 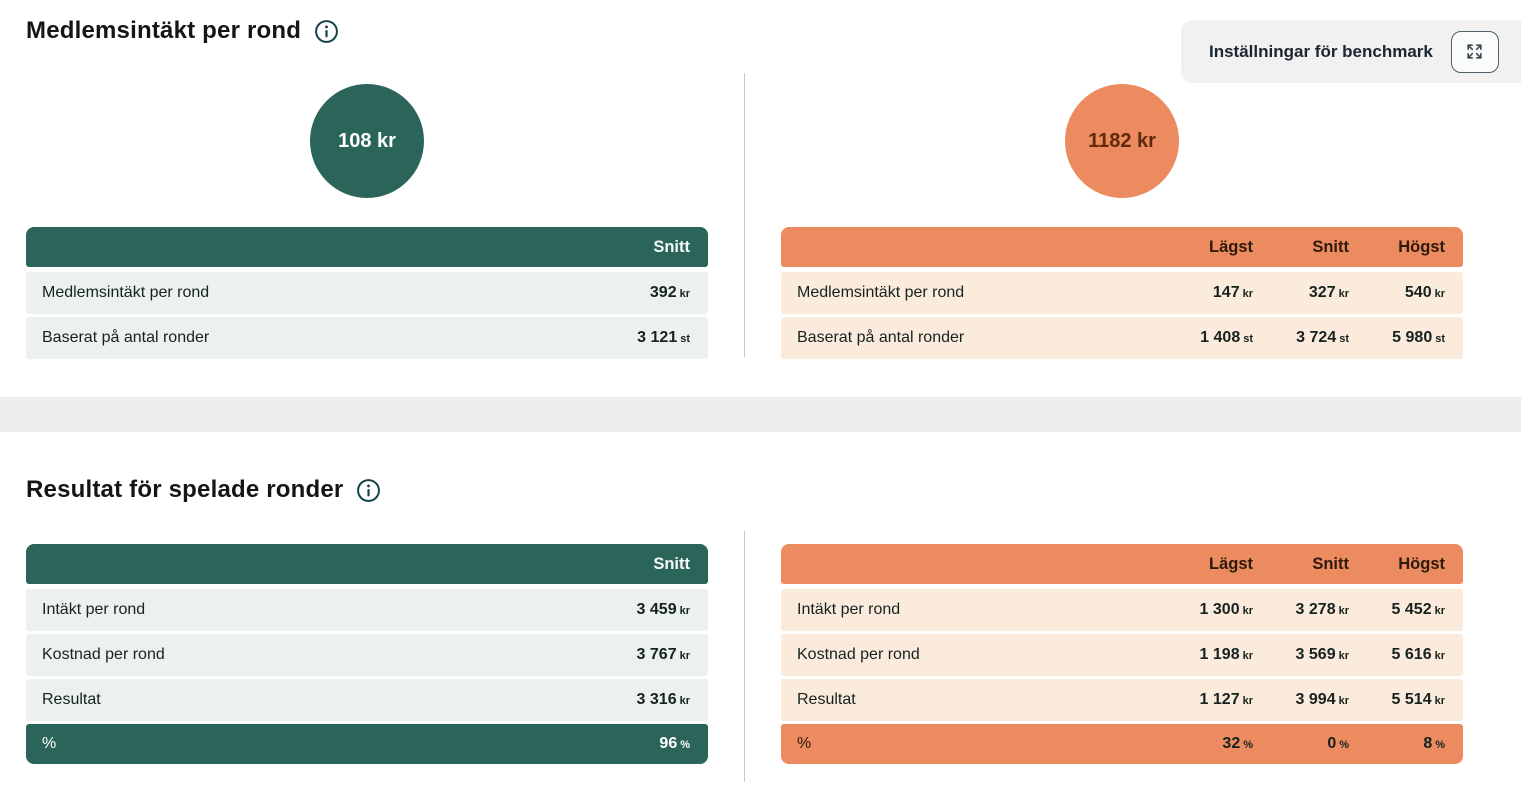 I want to click on expand-icon, so click(x=1475, y=51).